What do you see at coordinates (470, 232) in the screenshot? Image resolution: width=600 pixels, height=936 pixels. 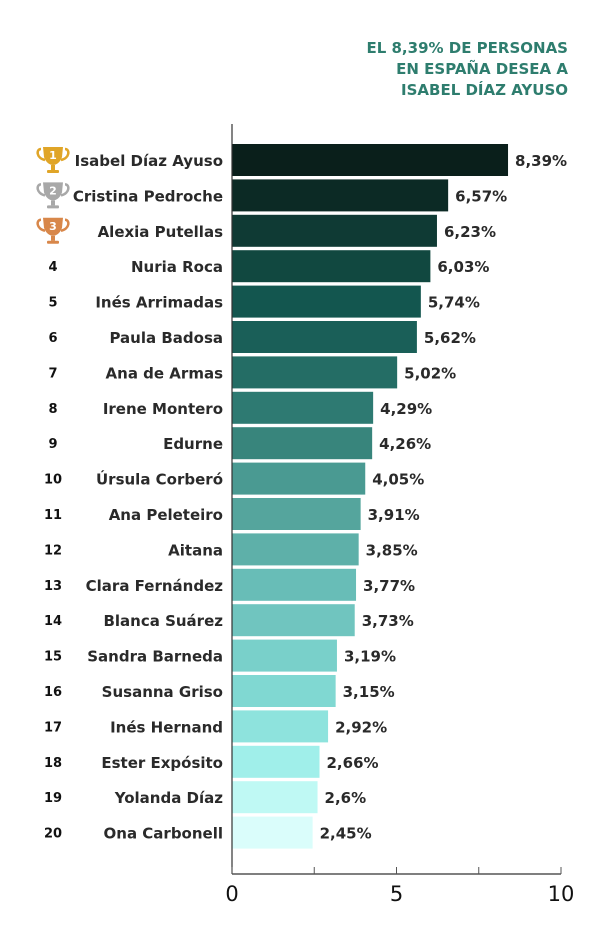 I see `value-label: 6,23%` at bounding box center [470, 232].